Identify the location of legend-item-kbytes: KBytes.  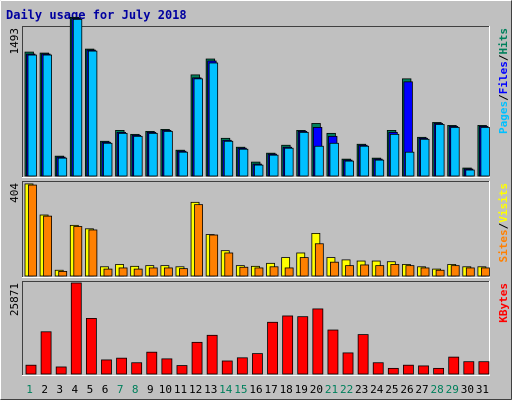
(503, 303).